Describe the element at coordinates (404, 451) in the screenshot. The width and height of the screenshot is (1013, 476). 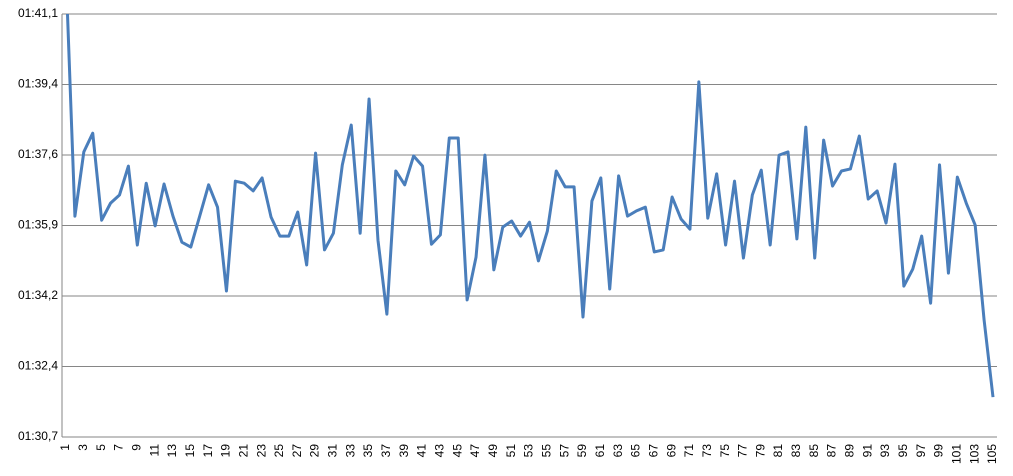
I see `x-tick-label: 39` at that location.